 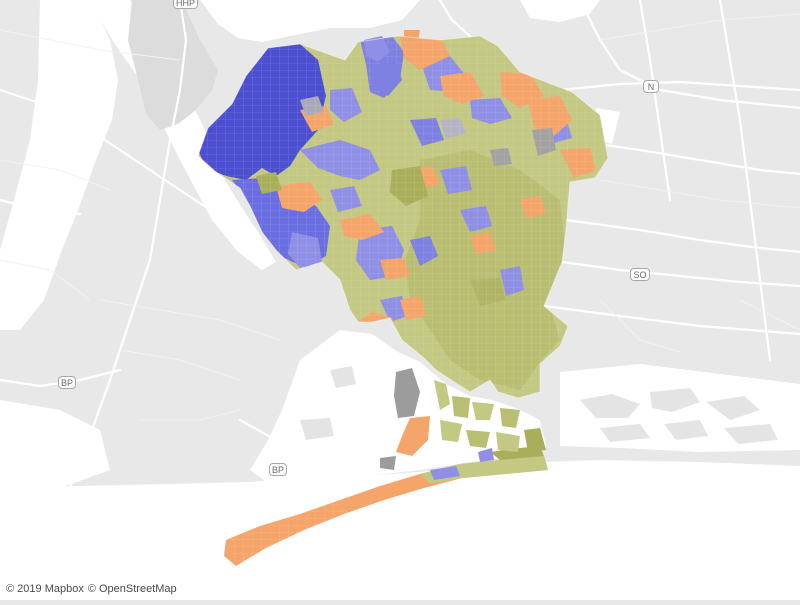 I want to click on highway-shield-hhp: HHP, so click(x=185, y=4).